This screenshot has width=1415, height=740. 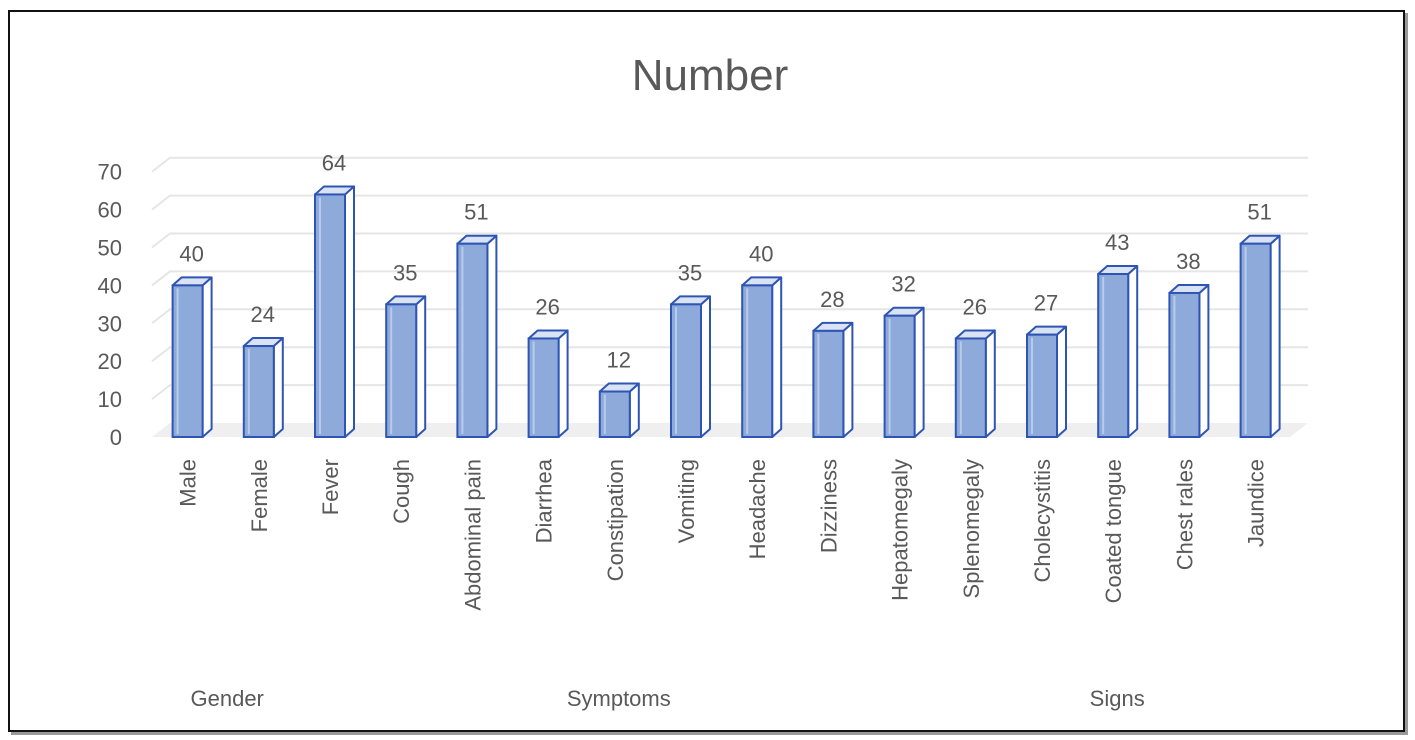 I want to click on y-axis-ticks: 0 10 20 30 40 50 60 70, so click(x=110, y=305).